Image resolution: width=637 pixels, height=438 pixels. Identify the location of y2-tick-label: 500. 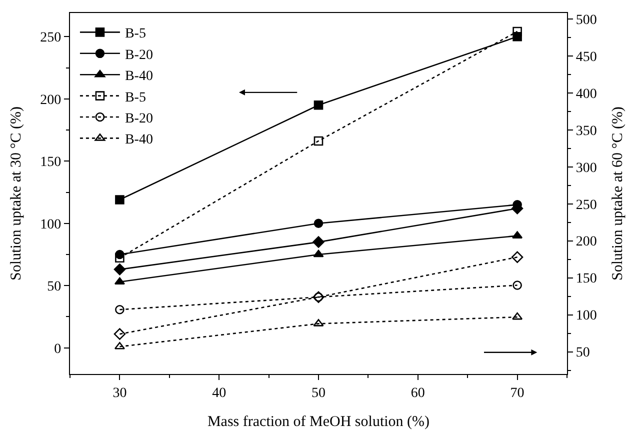
(586, 20).